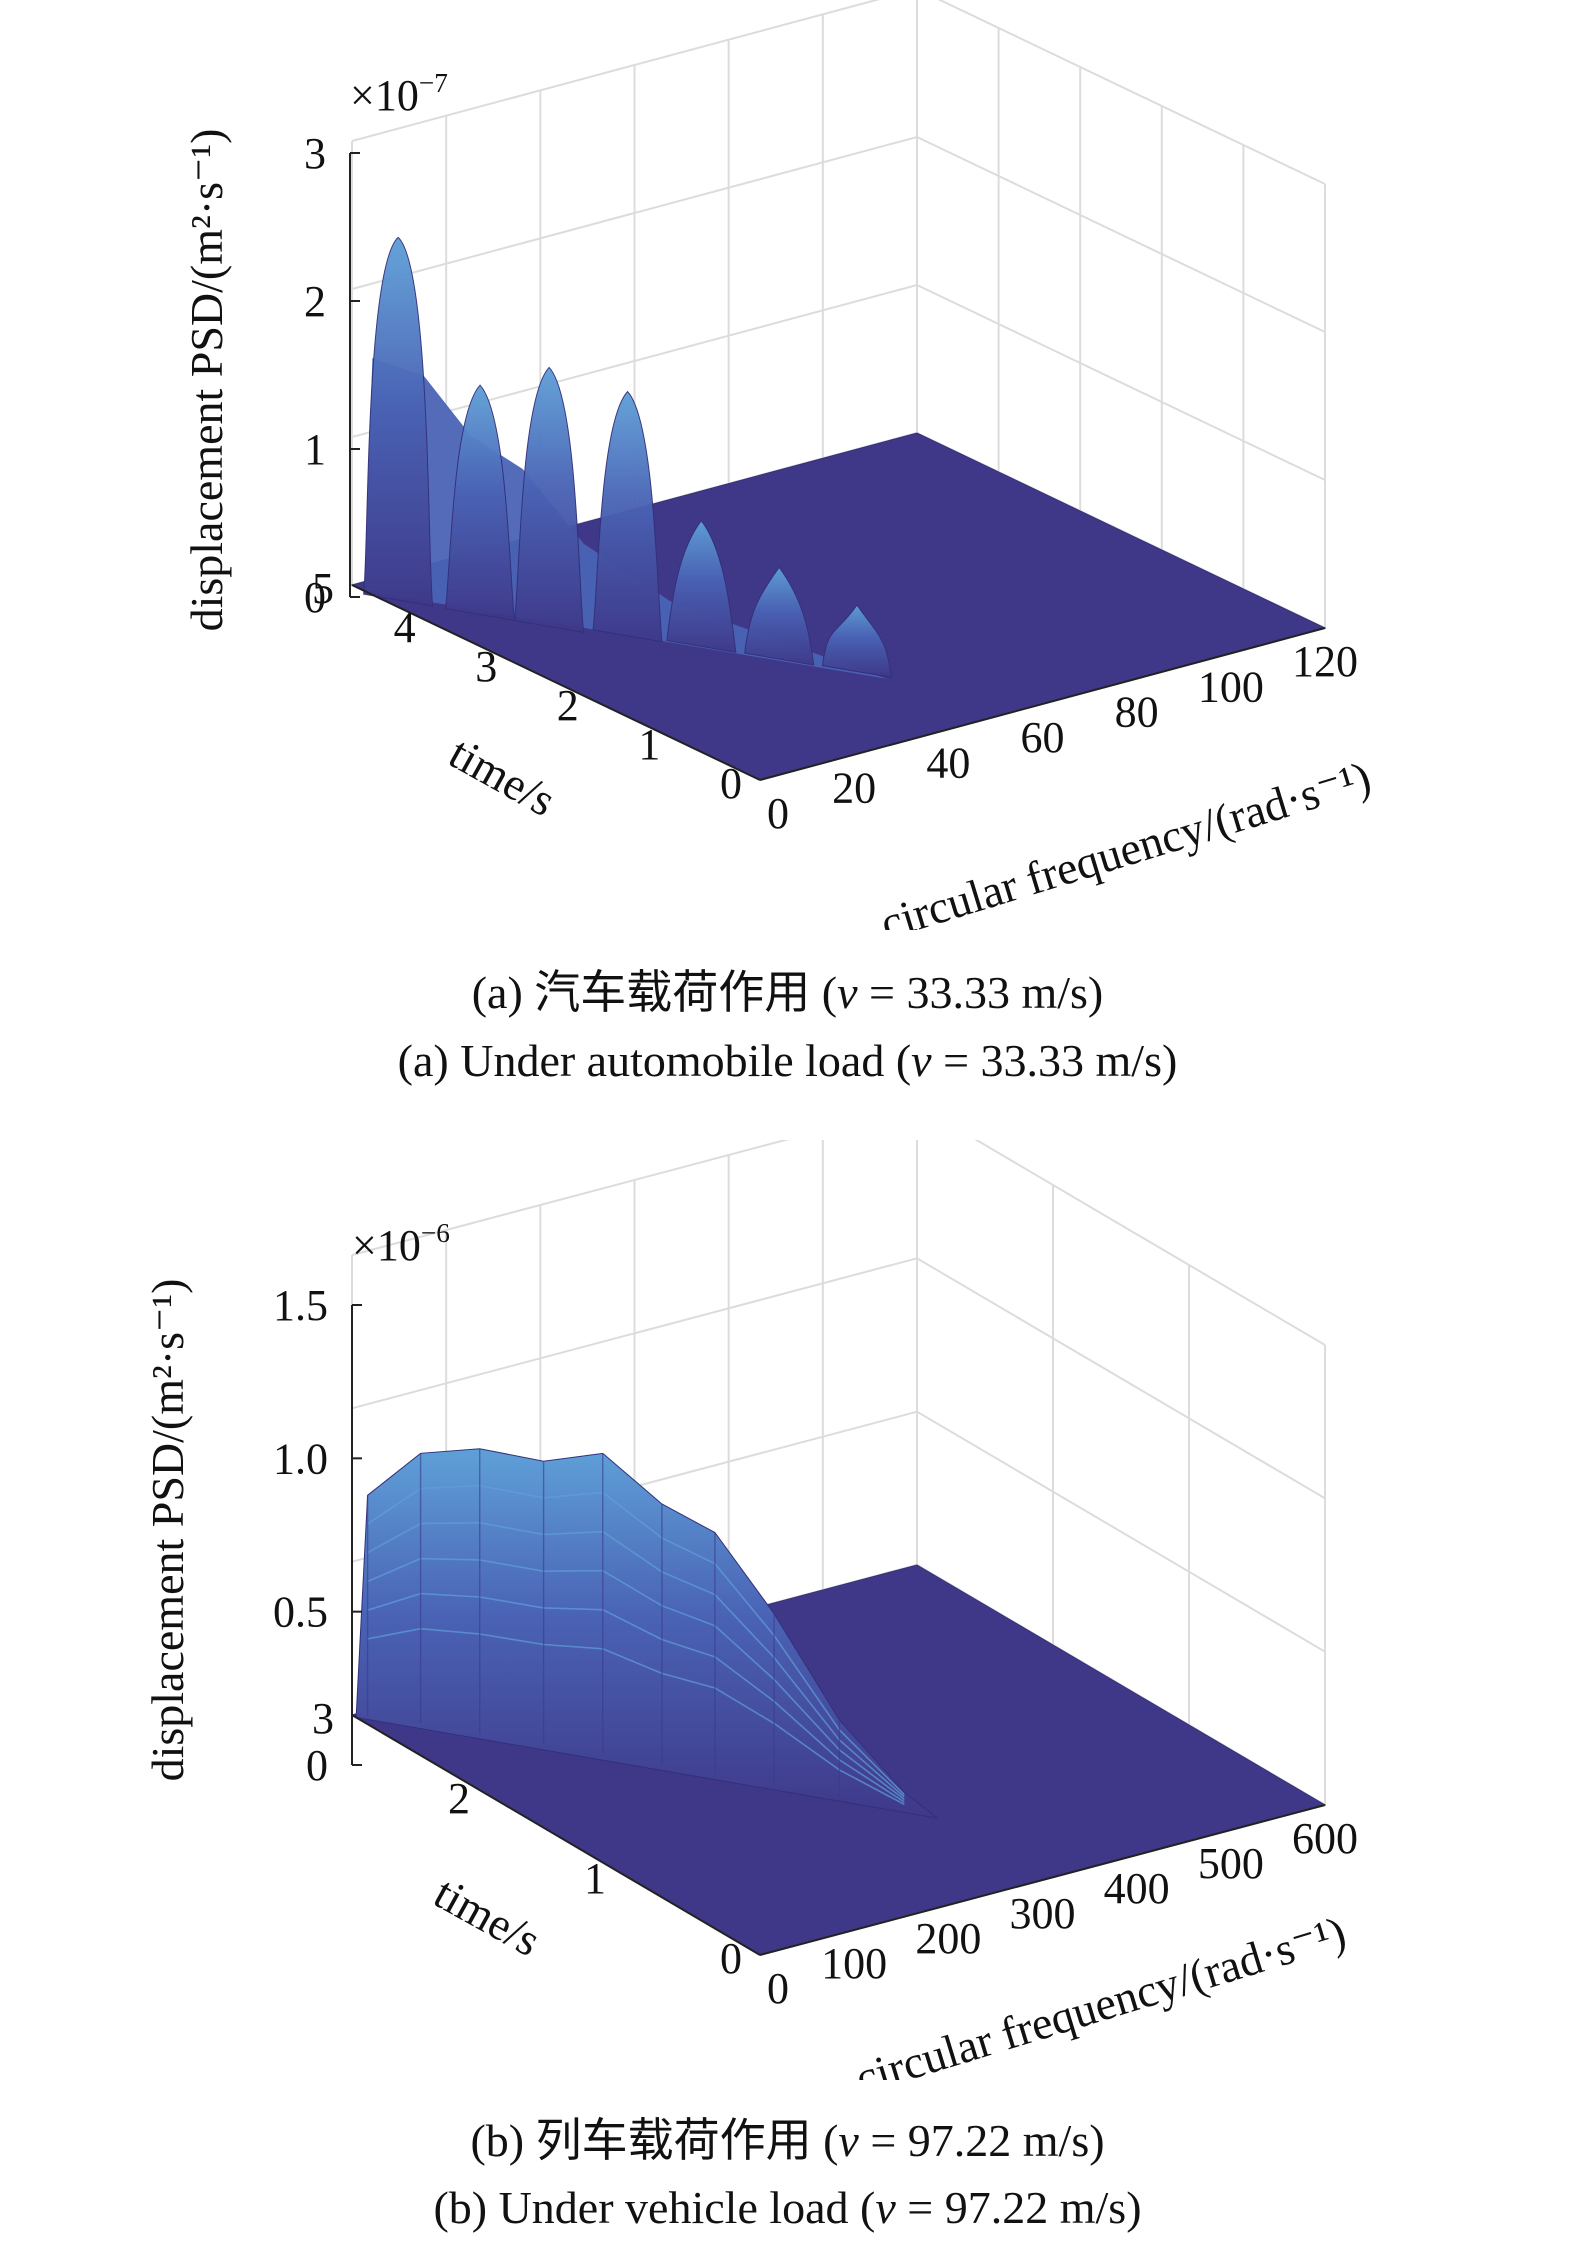 The image size is (1575, 2250). Describe the element at coordinates (654, 2207) in the screenshot. I see `caption-b-en-prefix: (b) Under vehicle load (` at that location.